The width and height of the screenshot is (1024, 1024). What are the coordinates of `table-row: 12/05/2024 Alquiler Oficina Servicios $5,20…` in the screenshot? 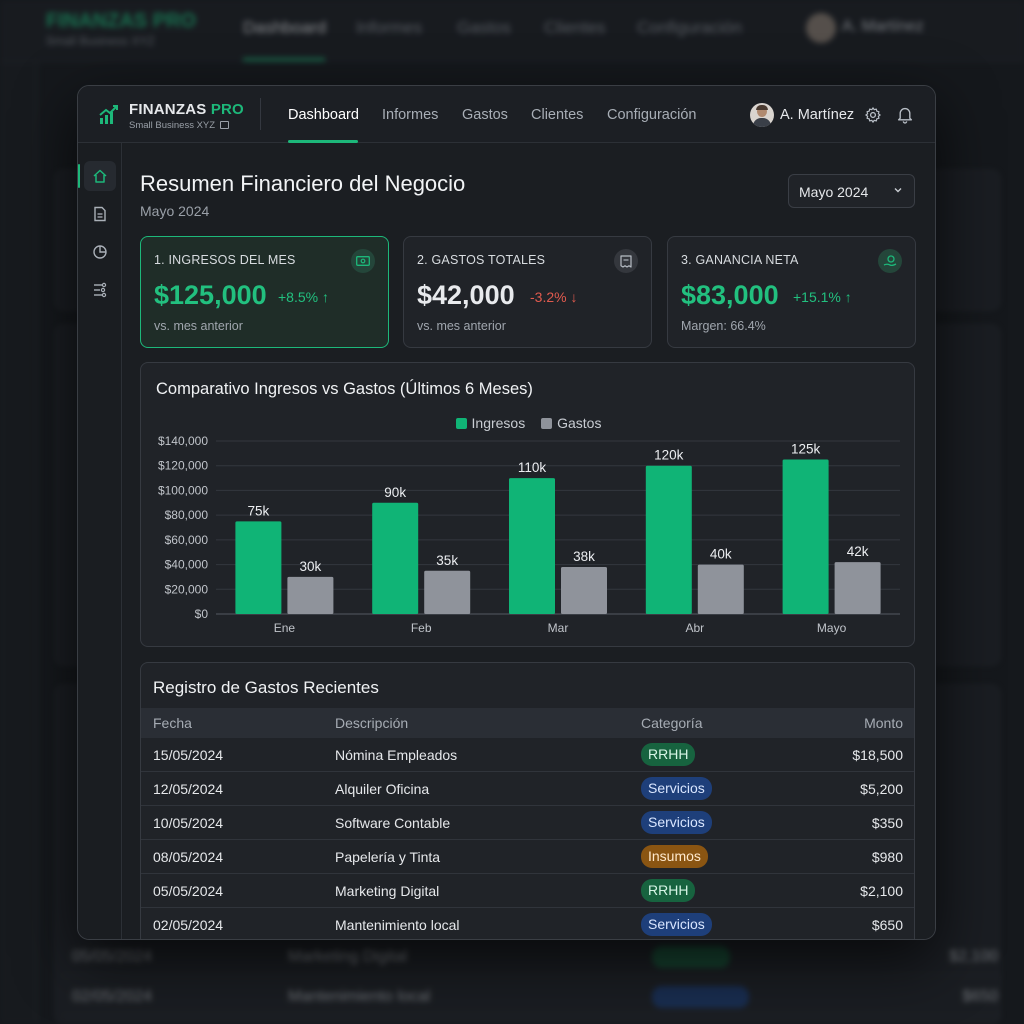 It's located at (527, 789).